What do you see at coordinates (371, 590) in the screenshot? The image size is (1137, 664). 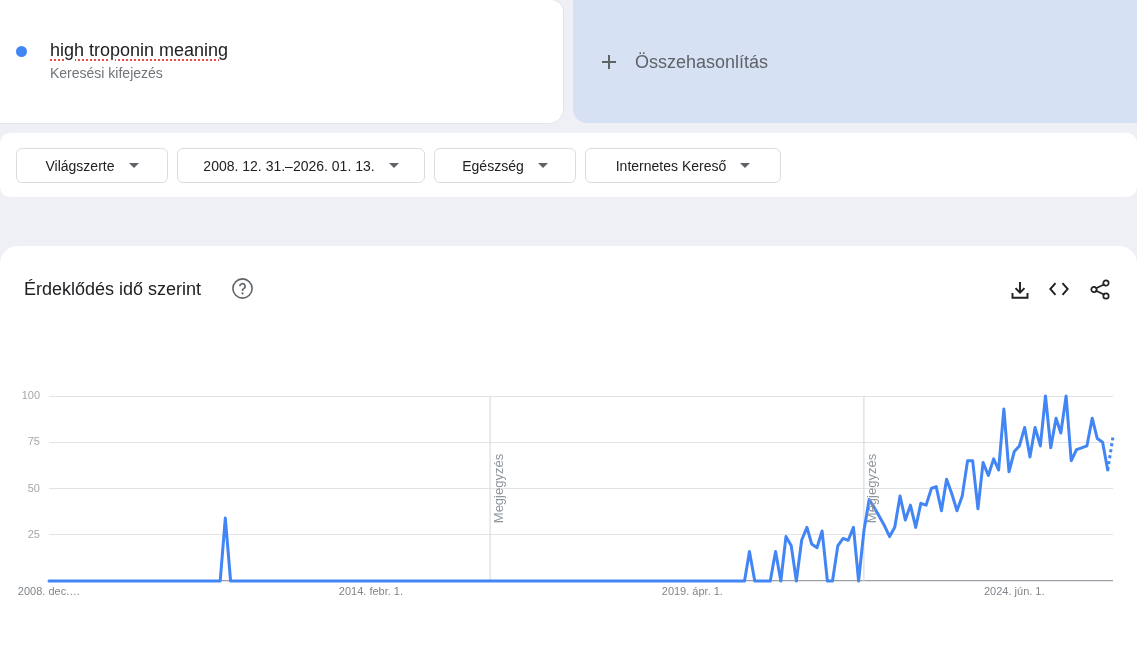 I see `x-tick-label: 2014. febr. 1.` at bounding box center [371, 590].